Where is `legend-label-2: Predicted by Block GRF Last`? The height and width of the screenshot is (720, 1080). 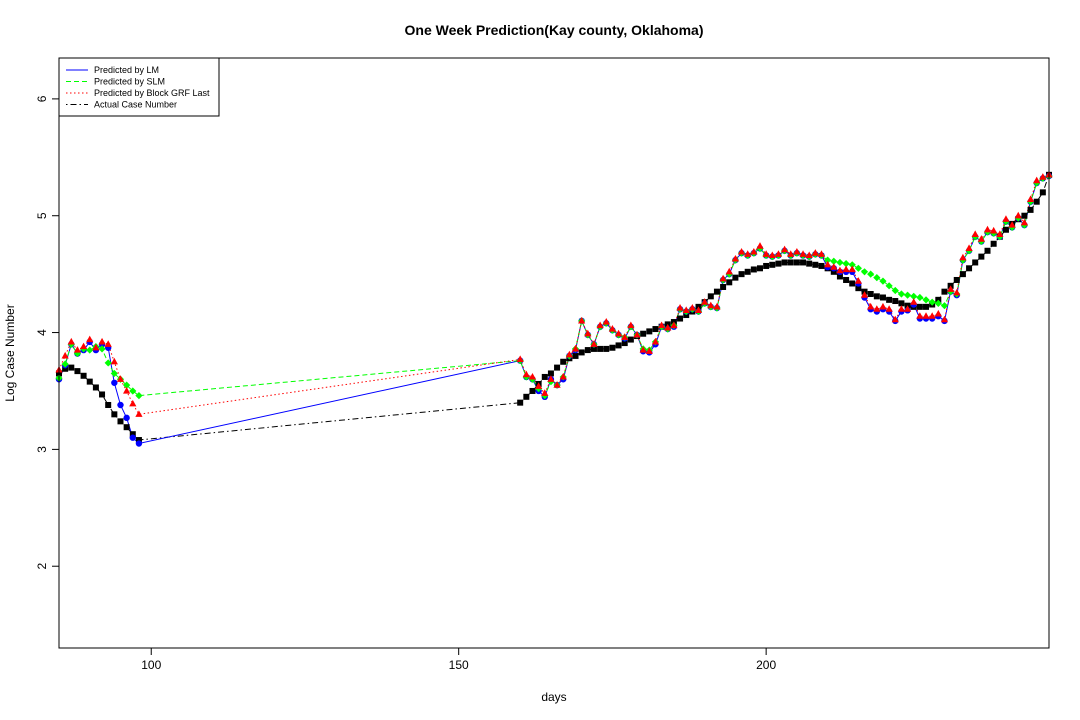
legend-label-2: Predicted by Block GRF Last is located at coordinates (152, 93).